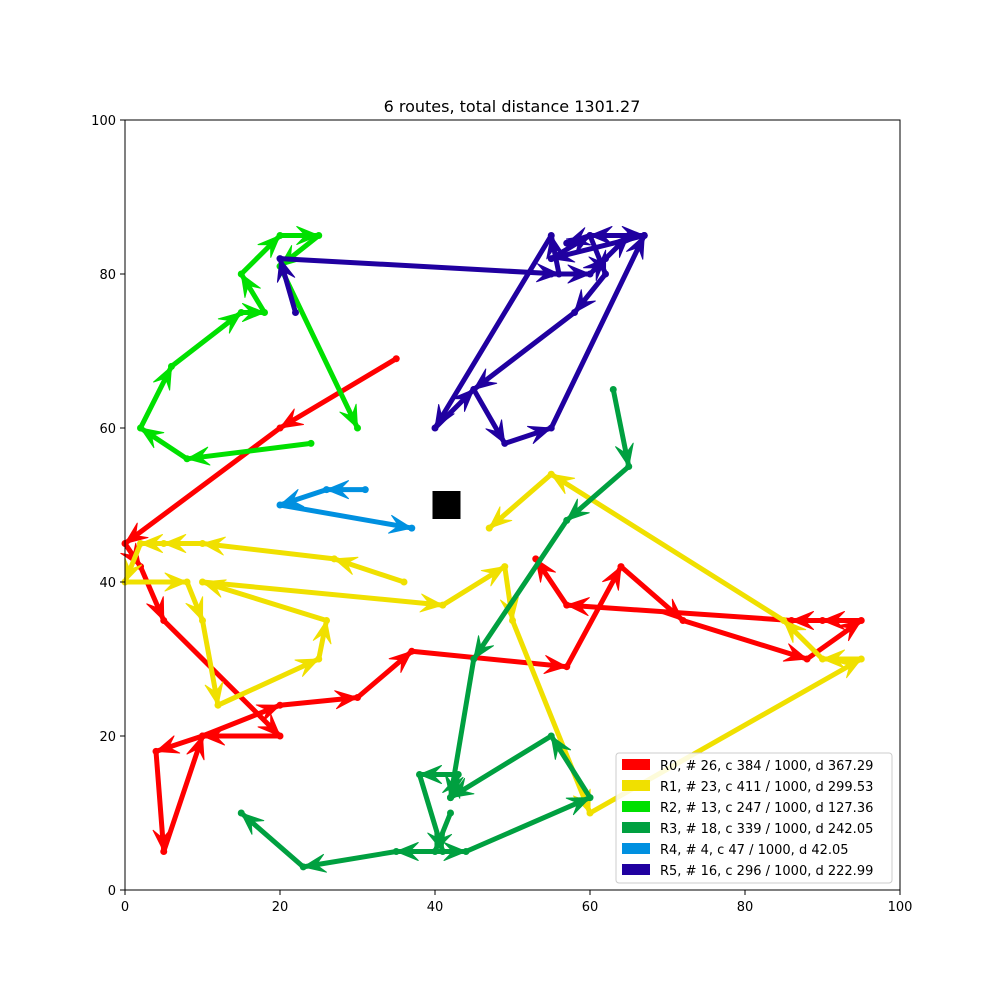 The image size is (1000, 1004). I want to click on legend-label: R3, # 18, c 339 / 1000, d 242.05, so click(766, 829).